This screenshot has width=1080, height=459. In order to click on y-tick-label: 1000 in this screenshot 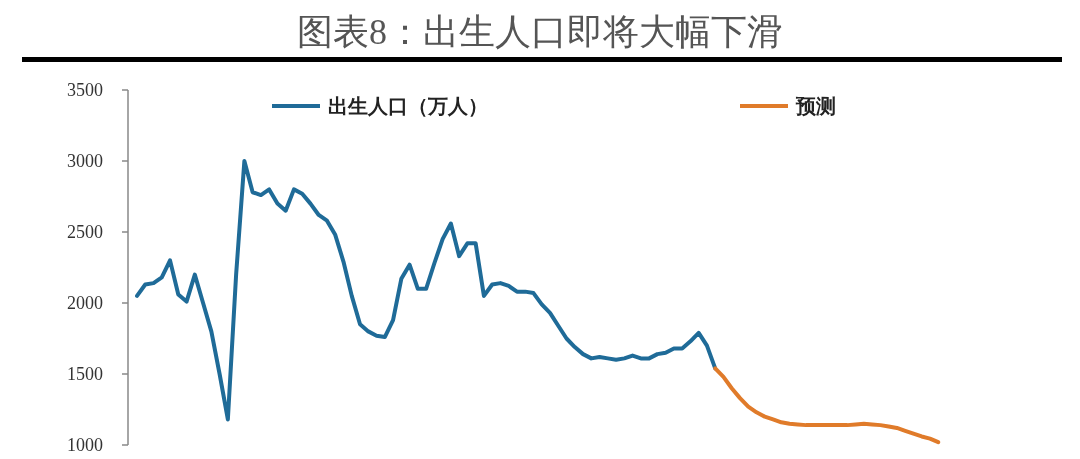, I will do `click(85, 445)`.